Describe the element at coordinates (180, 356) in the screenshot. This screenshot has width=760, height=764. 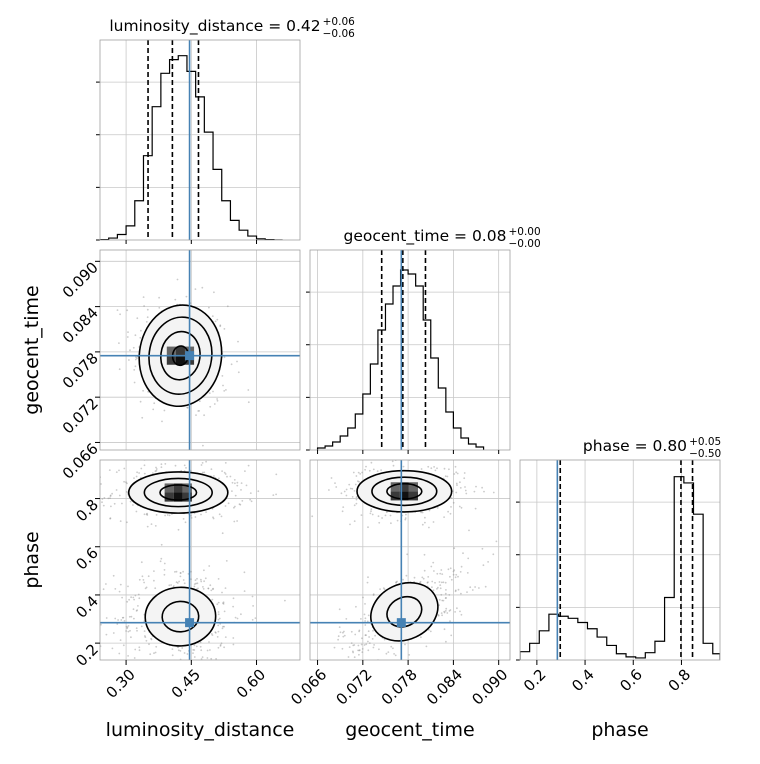
I see `contour-line` at that location.